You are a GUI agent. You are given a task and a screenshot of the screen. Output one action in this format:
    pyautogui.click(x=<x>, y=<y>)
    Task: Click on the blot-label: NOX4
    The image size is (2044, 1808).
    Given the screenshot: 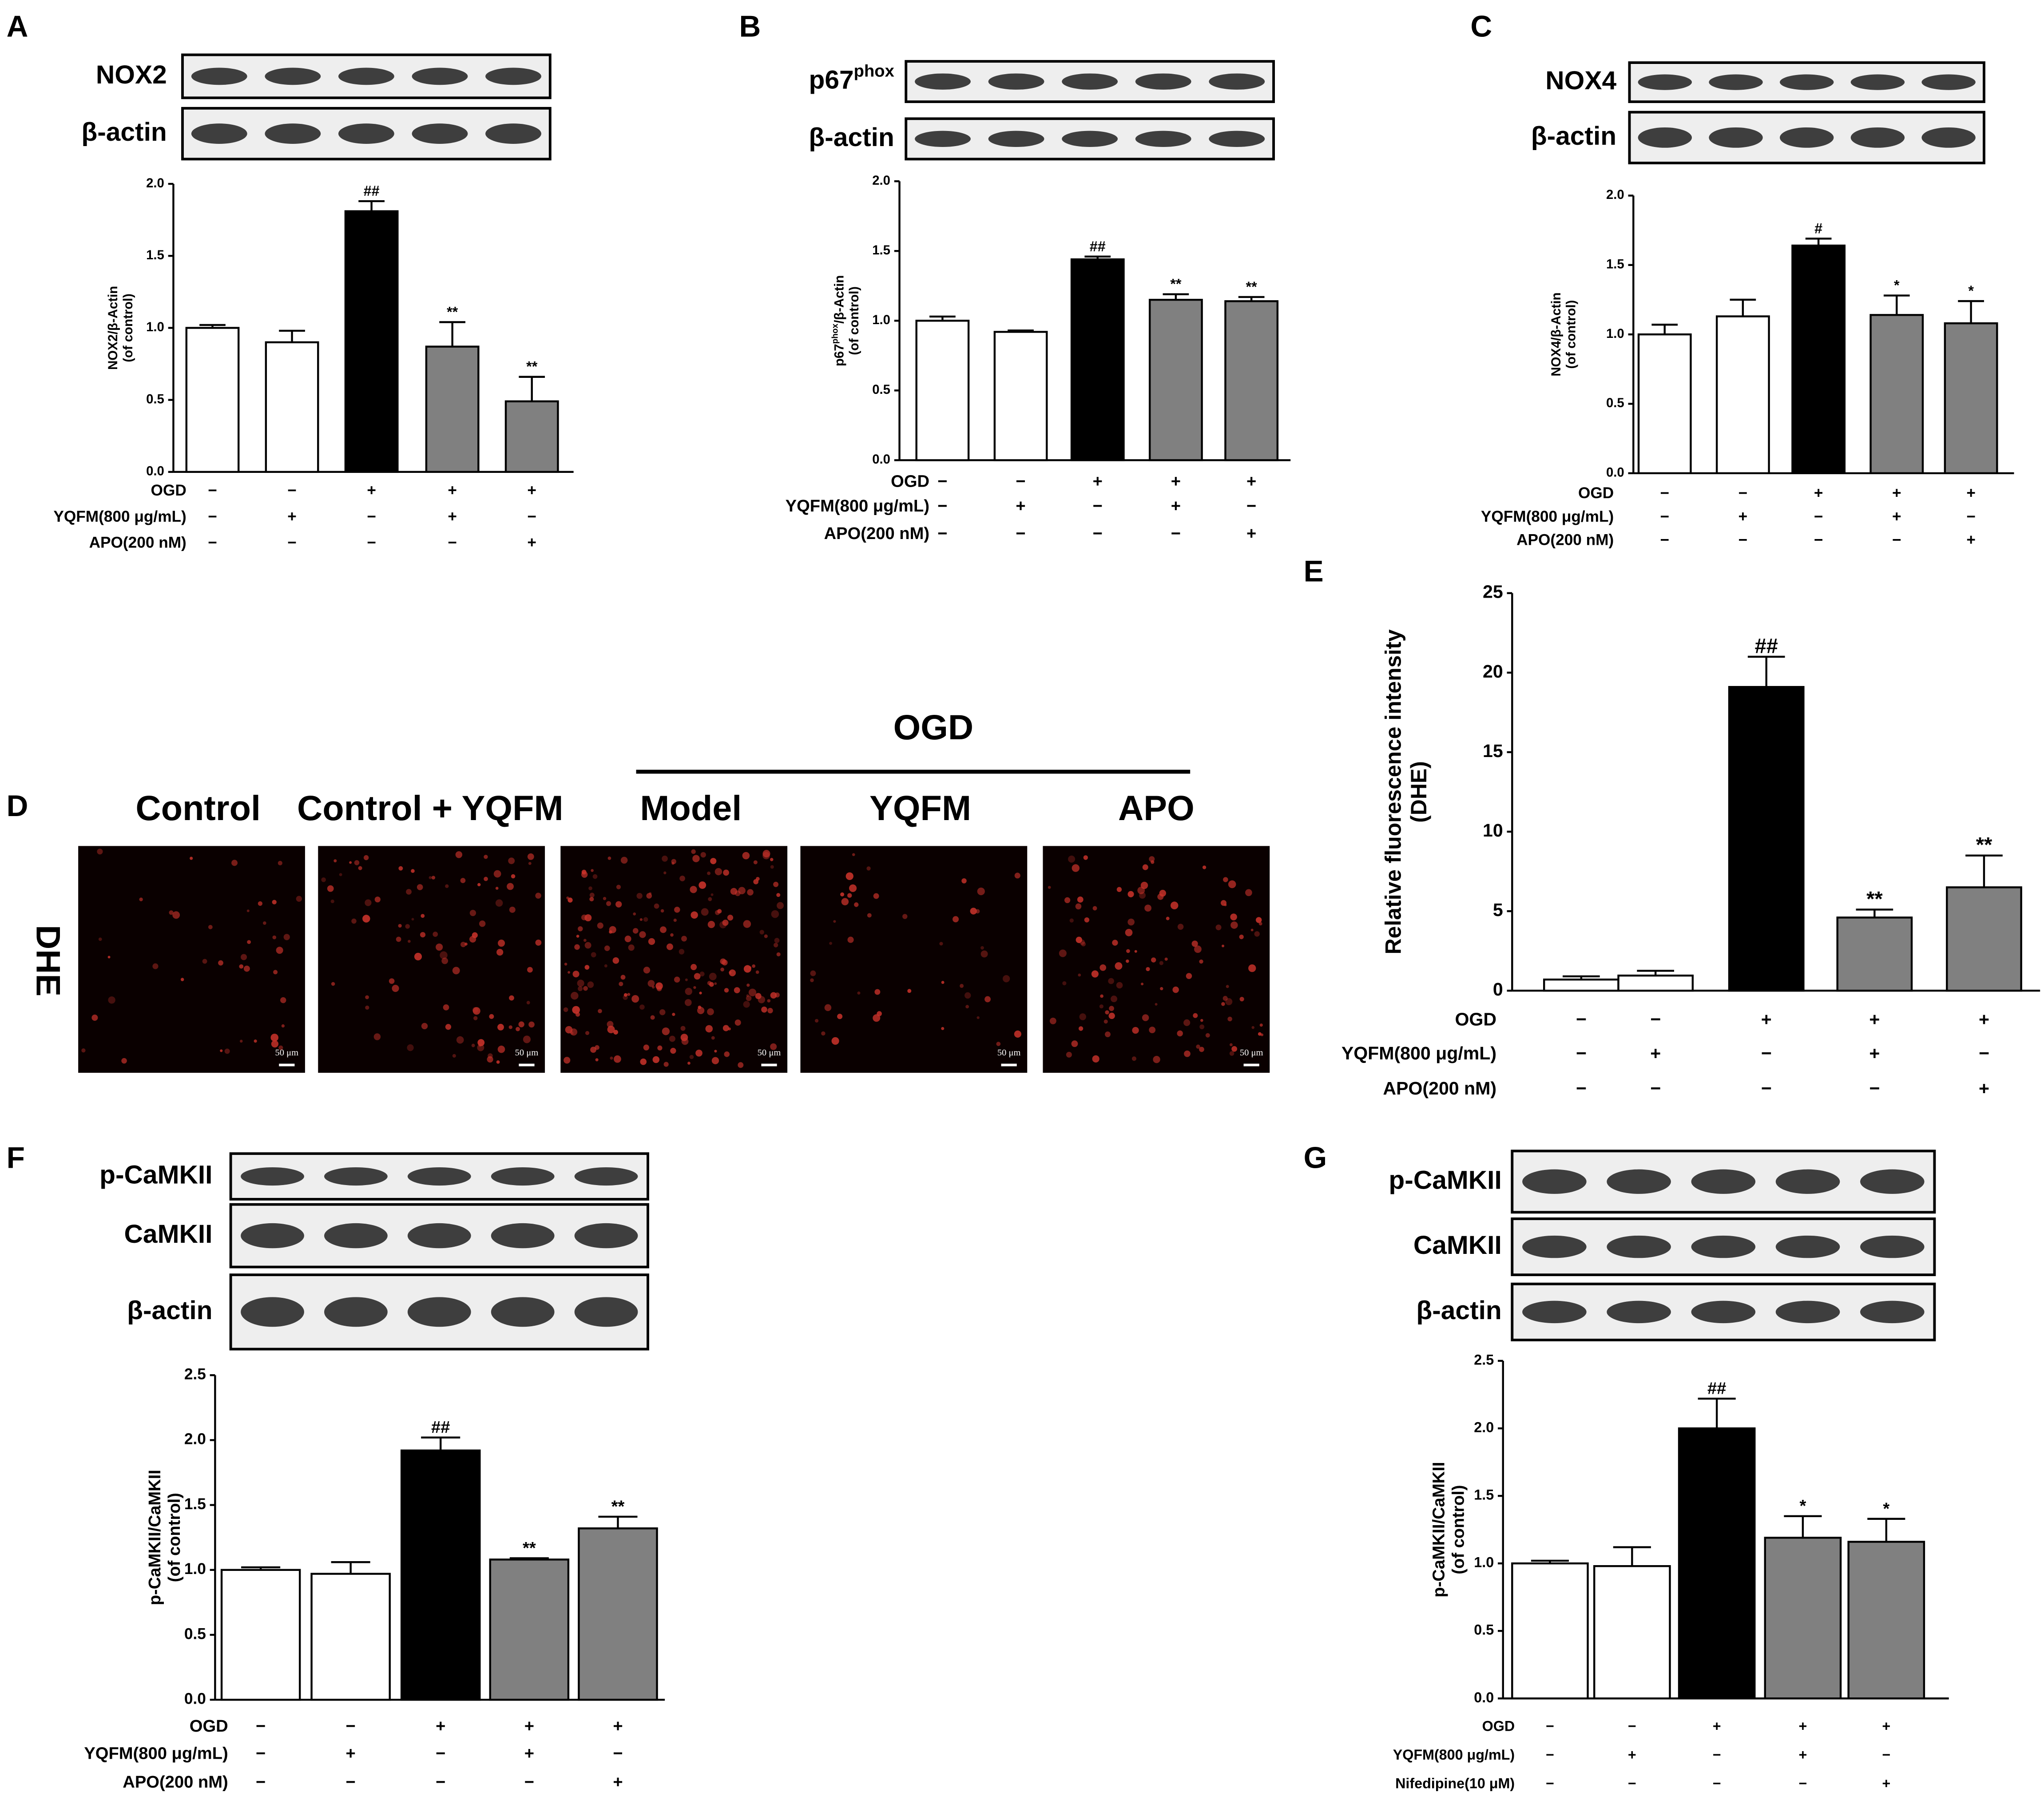 What is the action you would take?
    pyautogui.click(x=1580, y=81)
    